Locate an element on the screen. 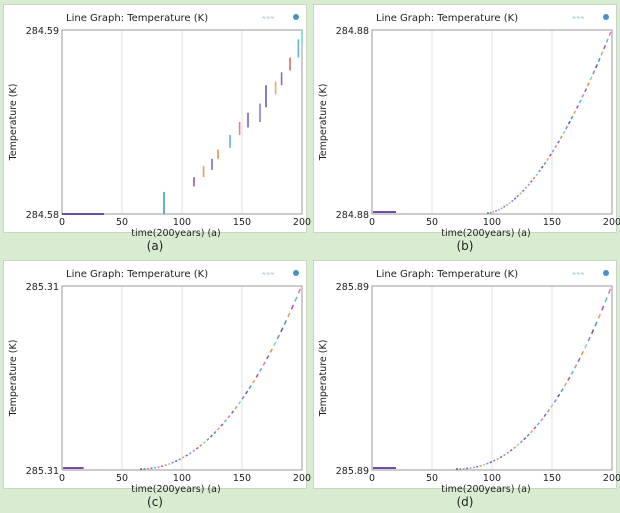 The width and height of the screenshot is (620, 513). y-tick-label: 285.31 is located at coordinates (42, 287).